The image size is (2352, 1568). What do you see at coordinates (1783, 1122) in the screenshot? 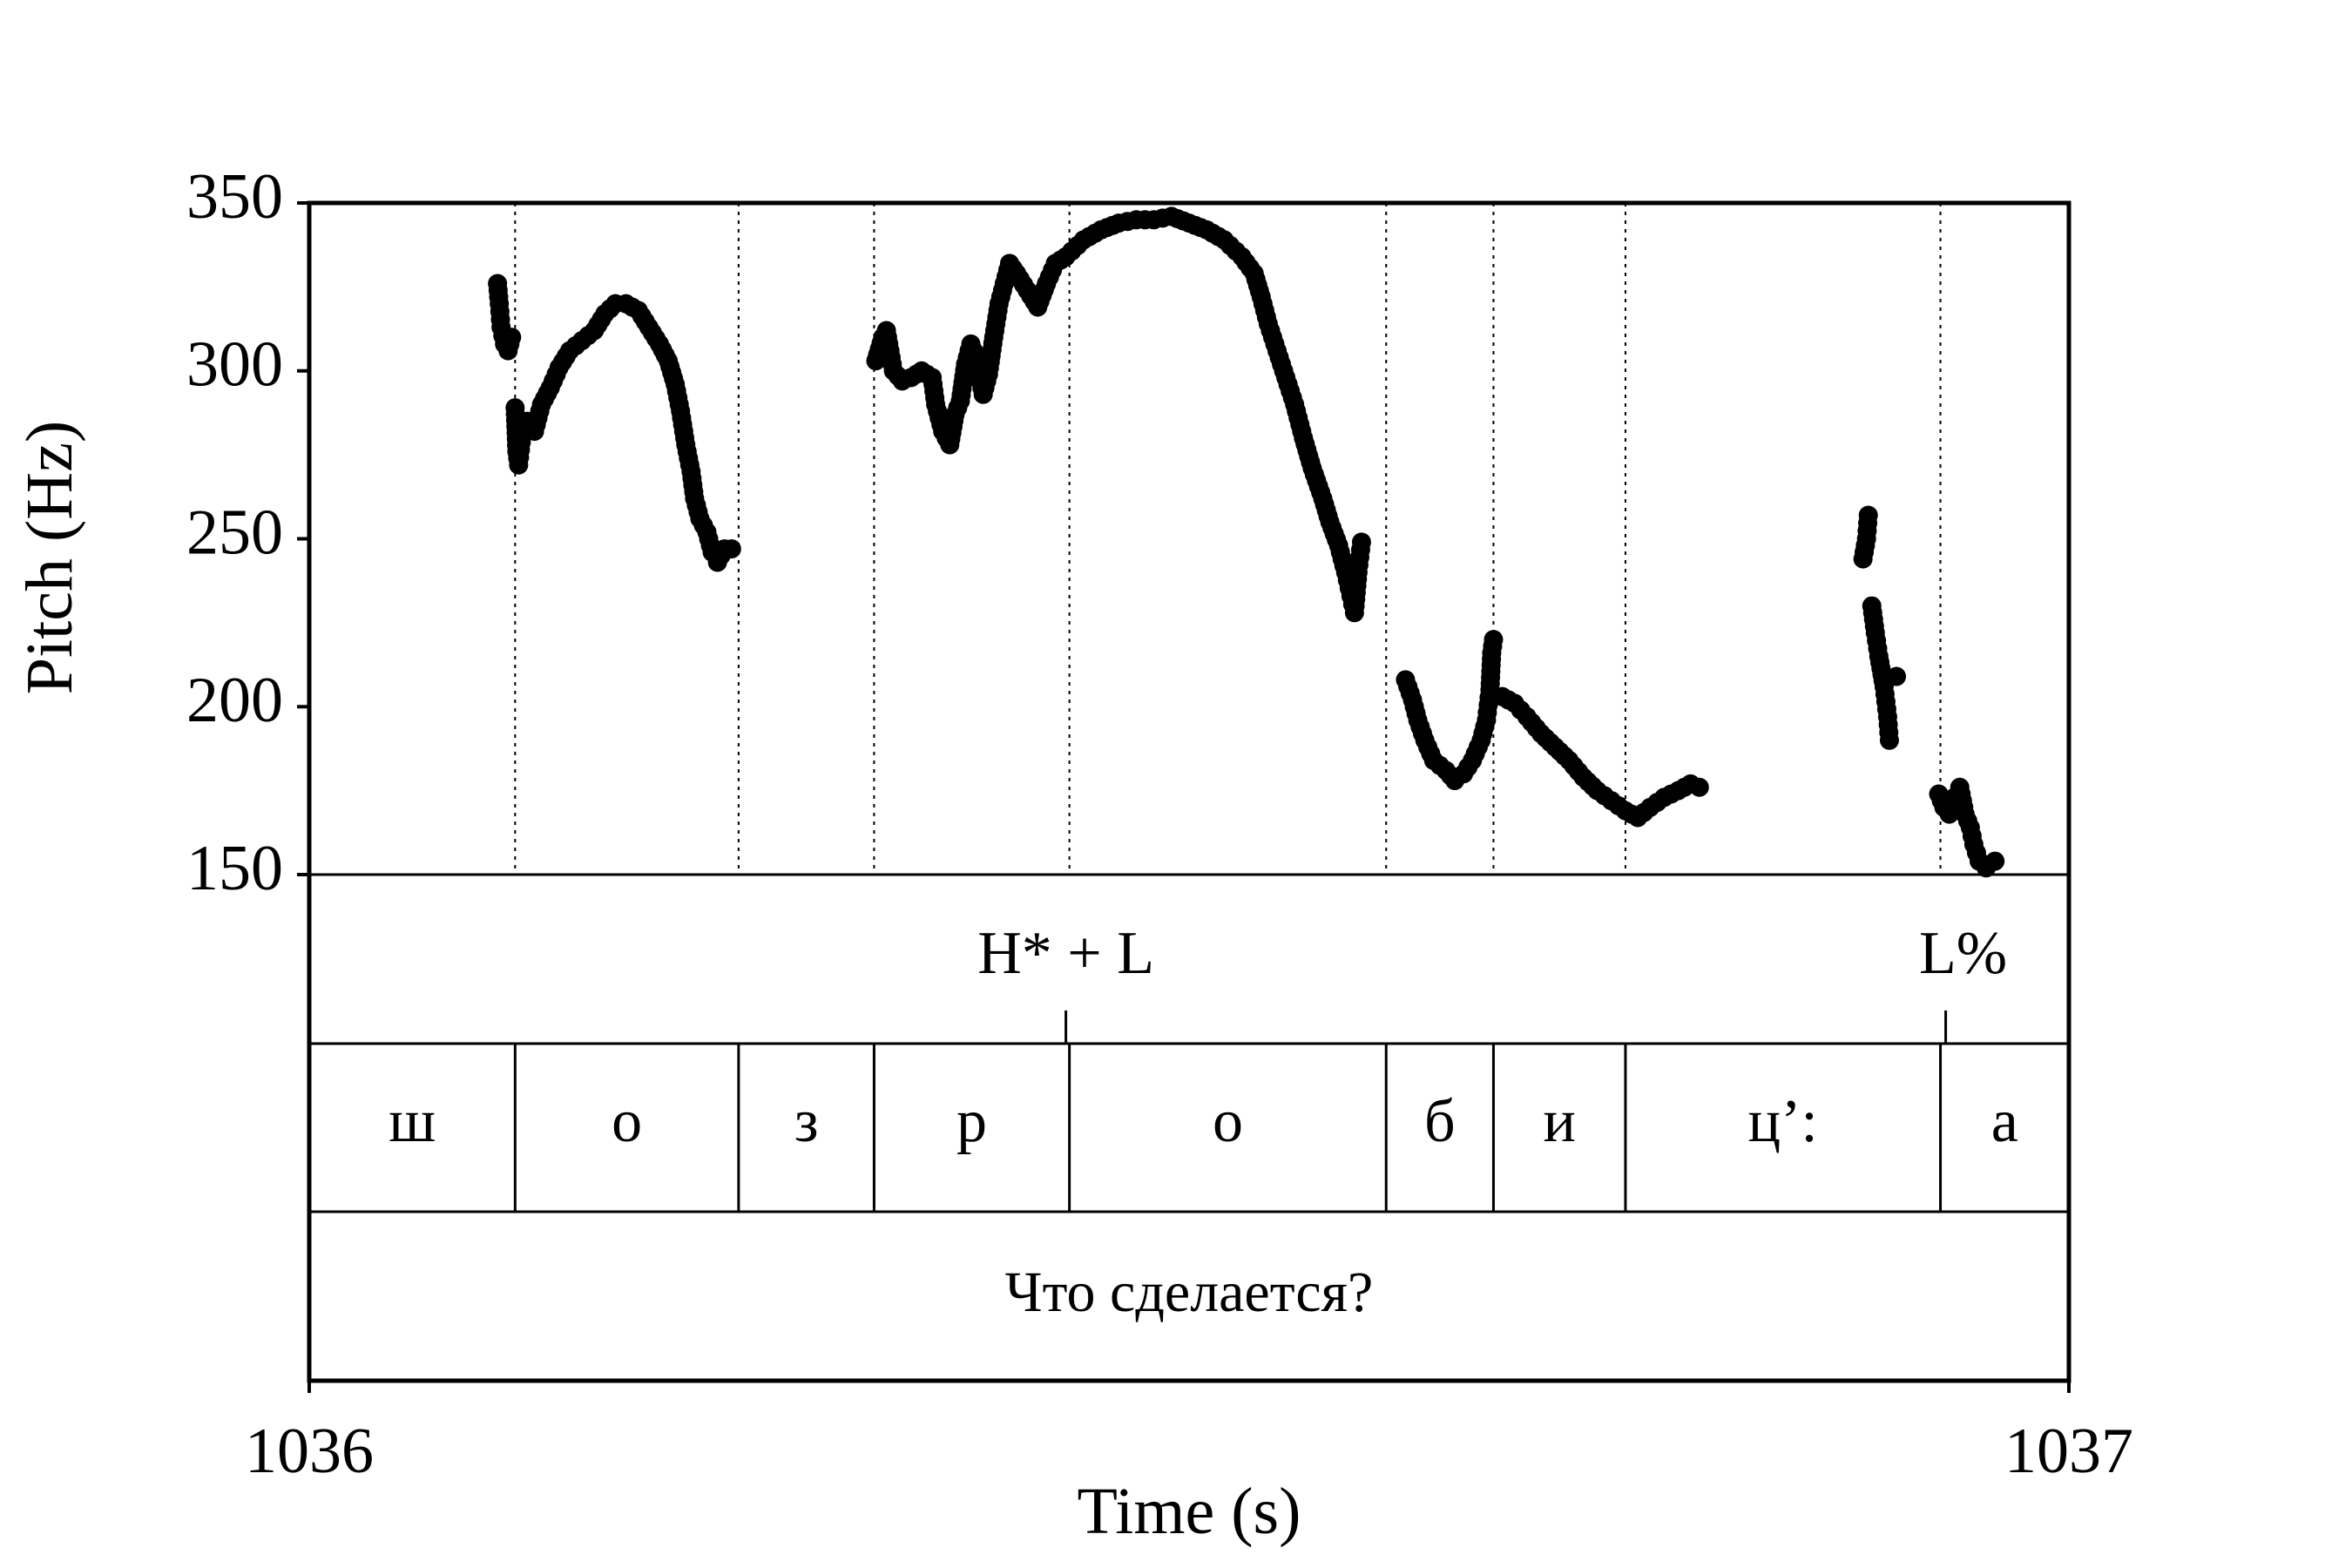
I see `segment-label: ц’:` at bounding box center [1783, 1122].